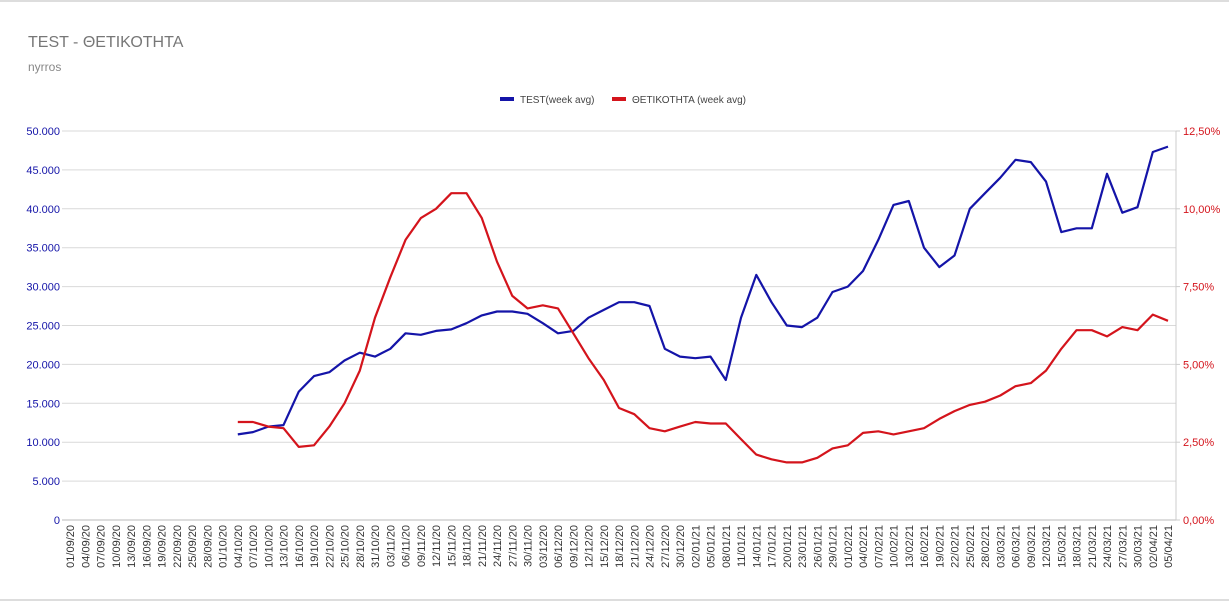 Image resolution: width=1229 pixels, height=607 pixels. What do you see at coordinates (208, 546) in the screenshot?
I see `x-tick-label: 28/09/20` at bounding box center [208, 546].